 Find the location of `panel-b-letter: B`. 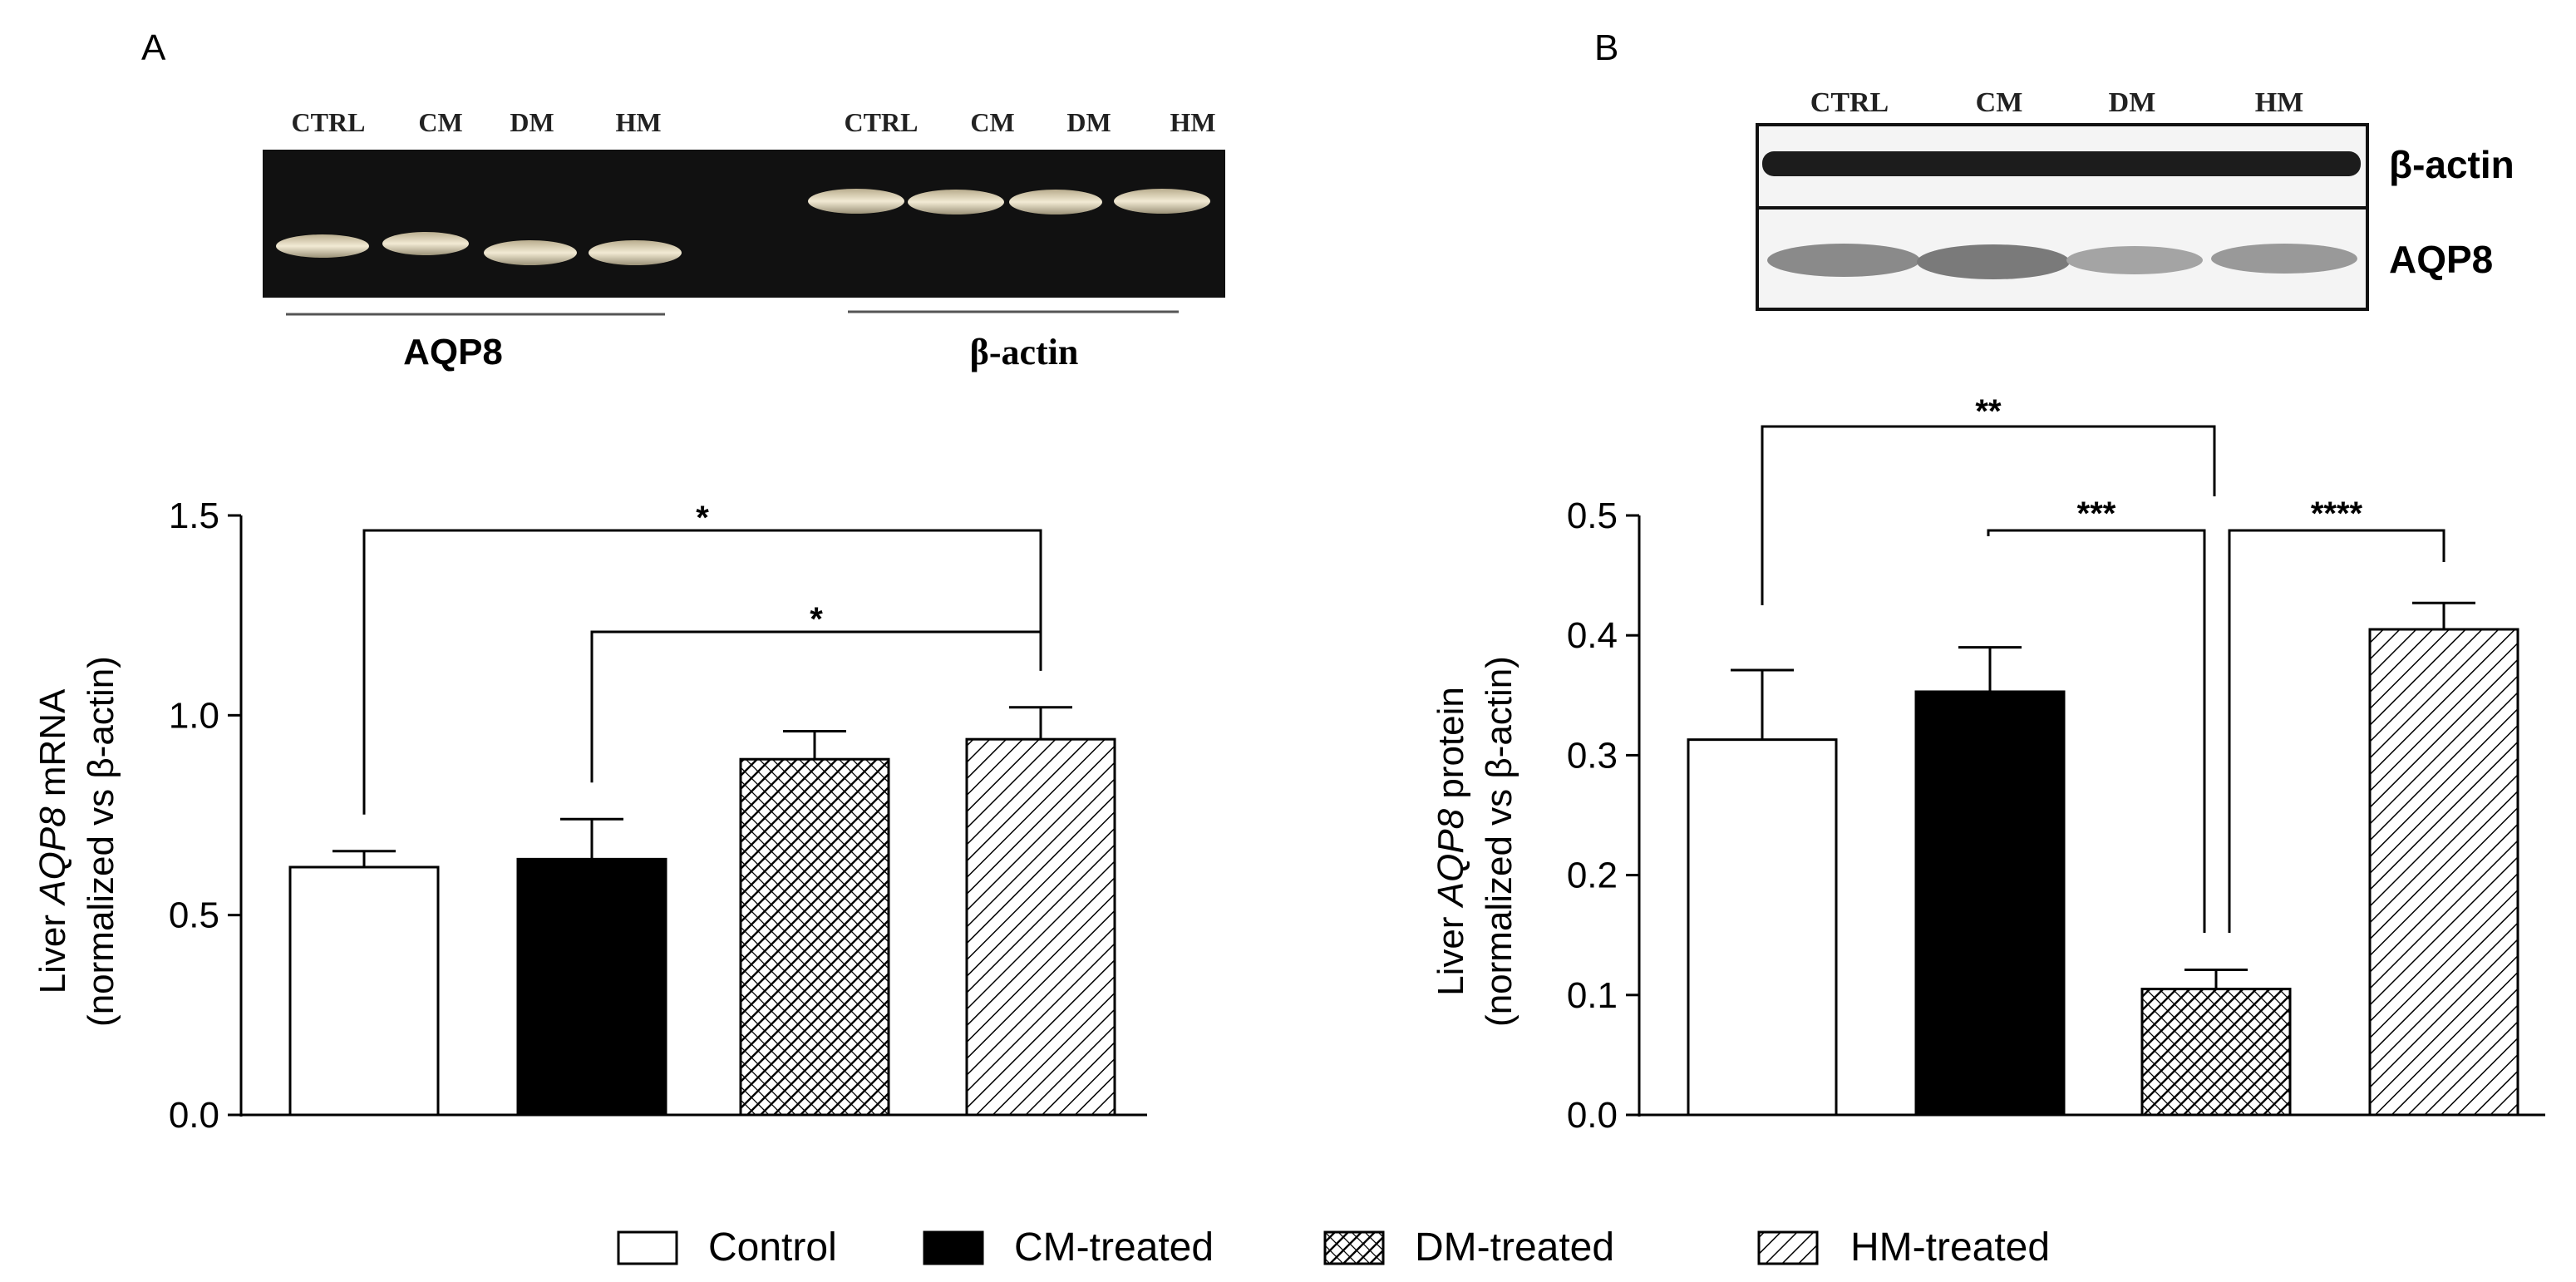

panel-b-letter: B is located at coordinates (1606, 47).